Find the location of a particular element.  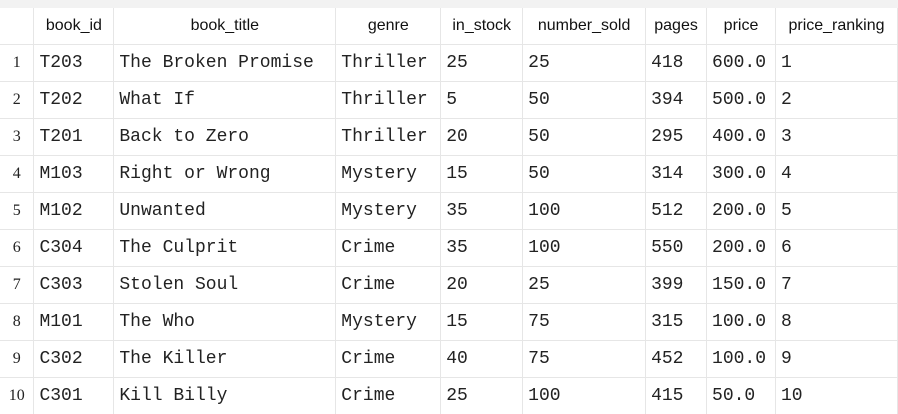

cell-book-title: The Who is located at coordinates (225, 322).